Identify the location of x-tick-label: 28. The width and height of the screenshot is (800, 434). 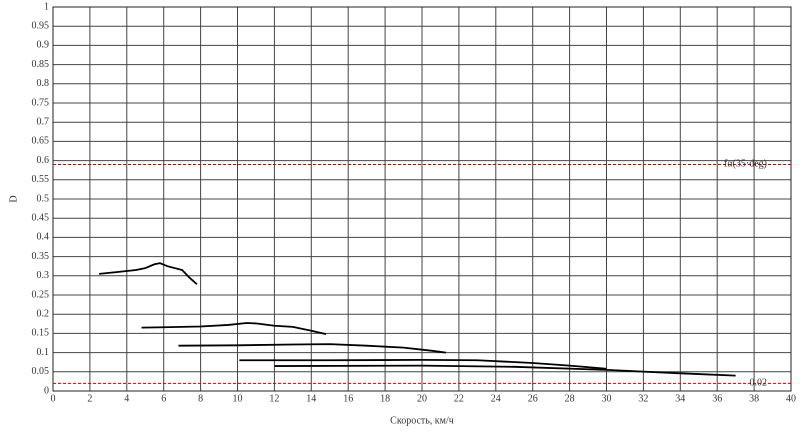
(570, 398).